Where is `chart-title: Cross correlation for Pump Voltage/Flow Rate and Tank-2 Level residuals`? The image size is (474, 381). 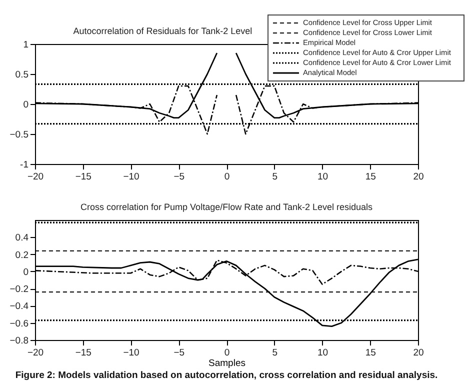 chart-title: Cross correlation for Pump Voltage/Flow Rate and Tank-2 Level residuals is located at coordinates (226, 207).